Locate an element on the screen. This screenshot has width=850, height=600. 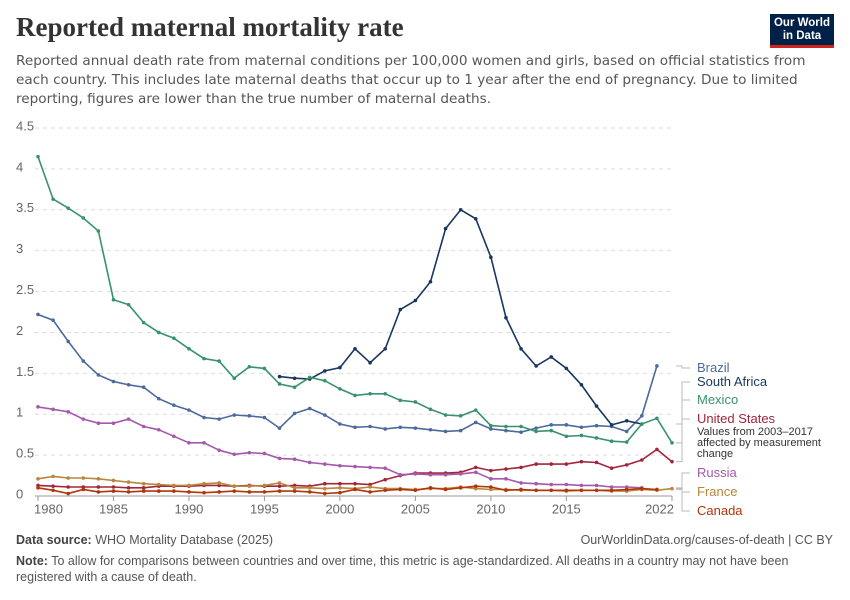
x-tick-label: 2010 is located at coordinates (490, 508).